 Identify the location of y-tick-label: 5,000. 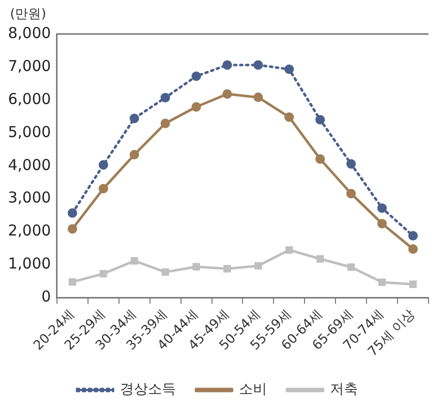
(29, 131).